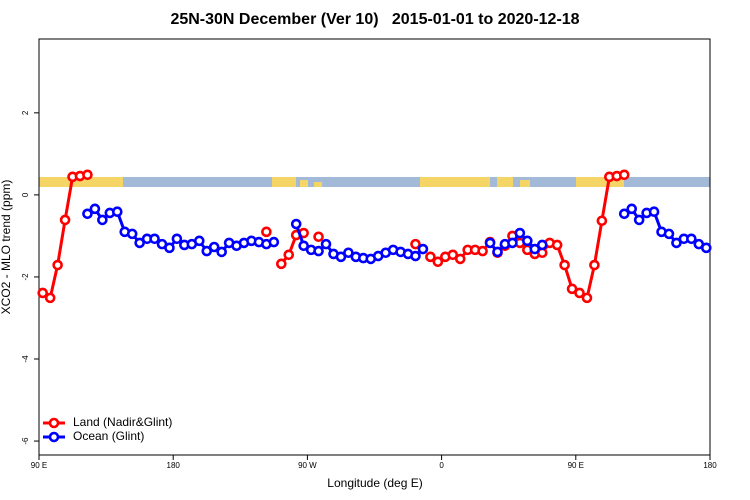  I want to click on x-axis-label: Longitude (deg E), so click(374, 483).